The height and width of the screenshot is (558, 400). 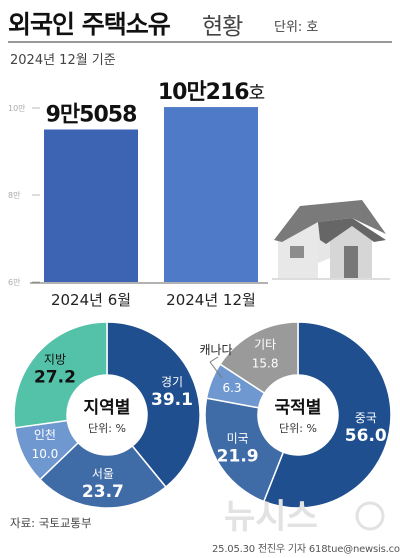 What do you see at coordinates (211, 92) in the screenshot?
I see `bar-value-label: 10만216호` at bounding box center [211, 92].